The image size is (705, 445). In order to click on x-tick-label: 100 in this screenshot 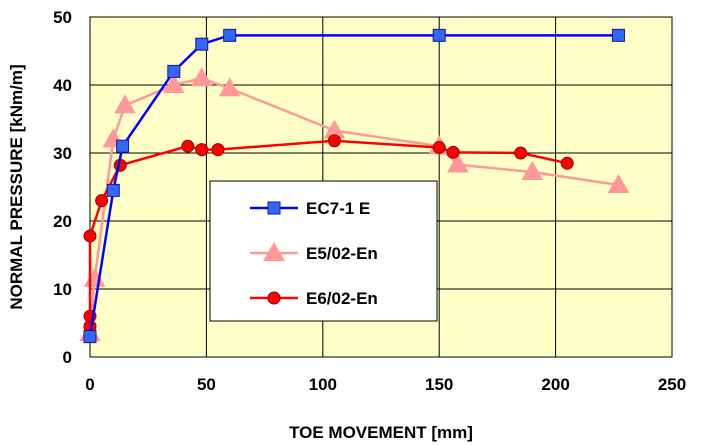, I will do `click(323, 384)`.